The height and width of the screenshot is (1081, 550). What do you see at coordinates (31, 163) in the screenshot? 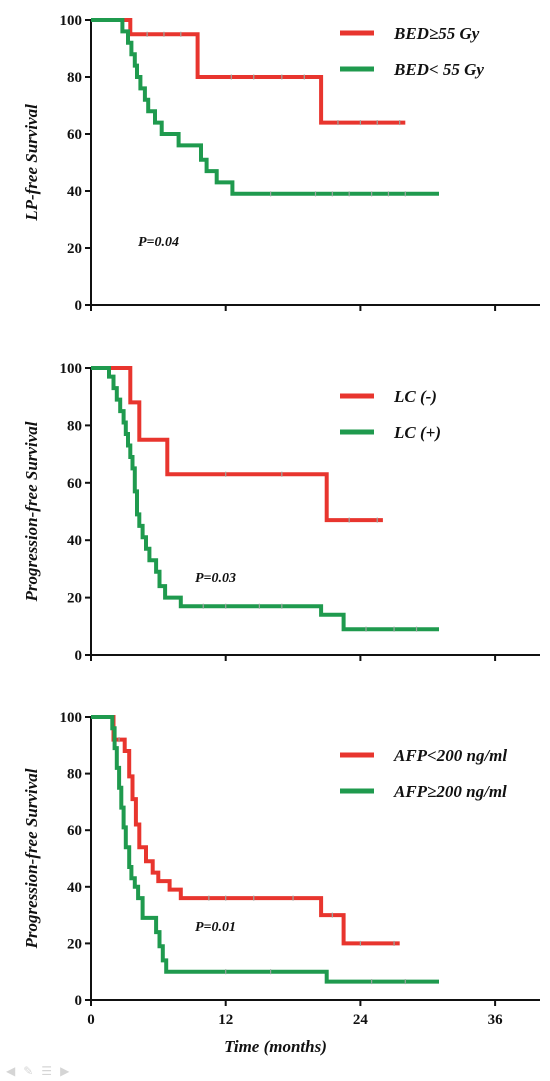
I see `y-axis-title: LP-free Survival` at bounding box center [31, 163].